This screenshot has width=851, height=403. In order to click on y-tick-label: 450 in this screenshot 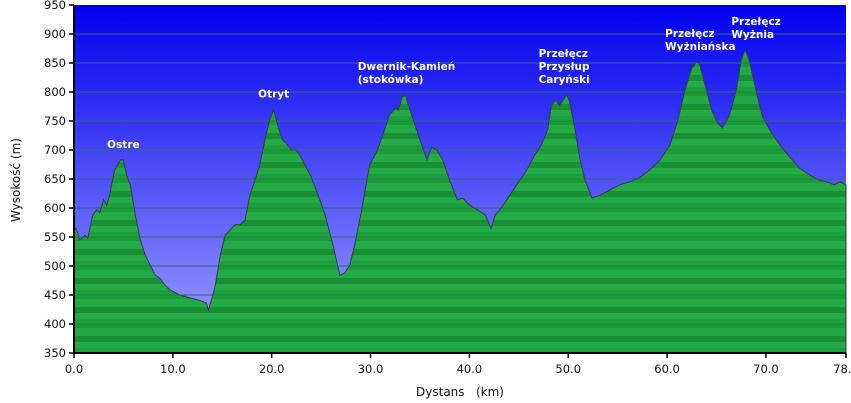, I will do `click(55, 295)`.